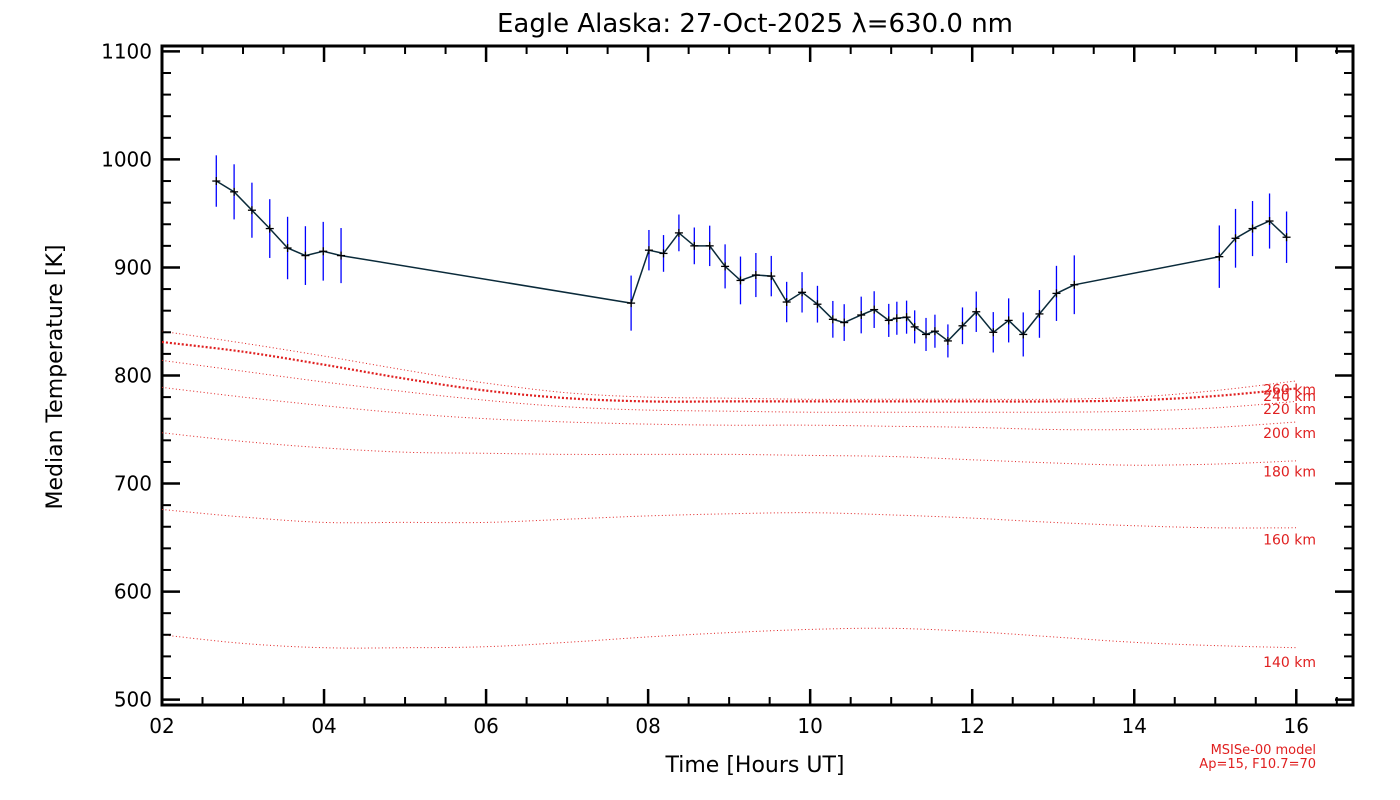  I want to click on y-tick-label: 600, so click(133, 592).